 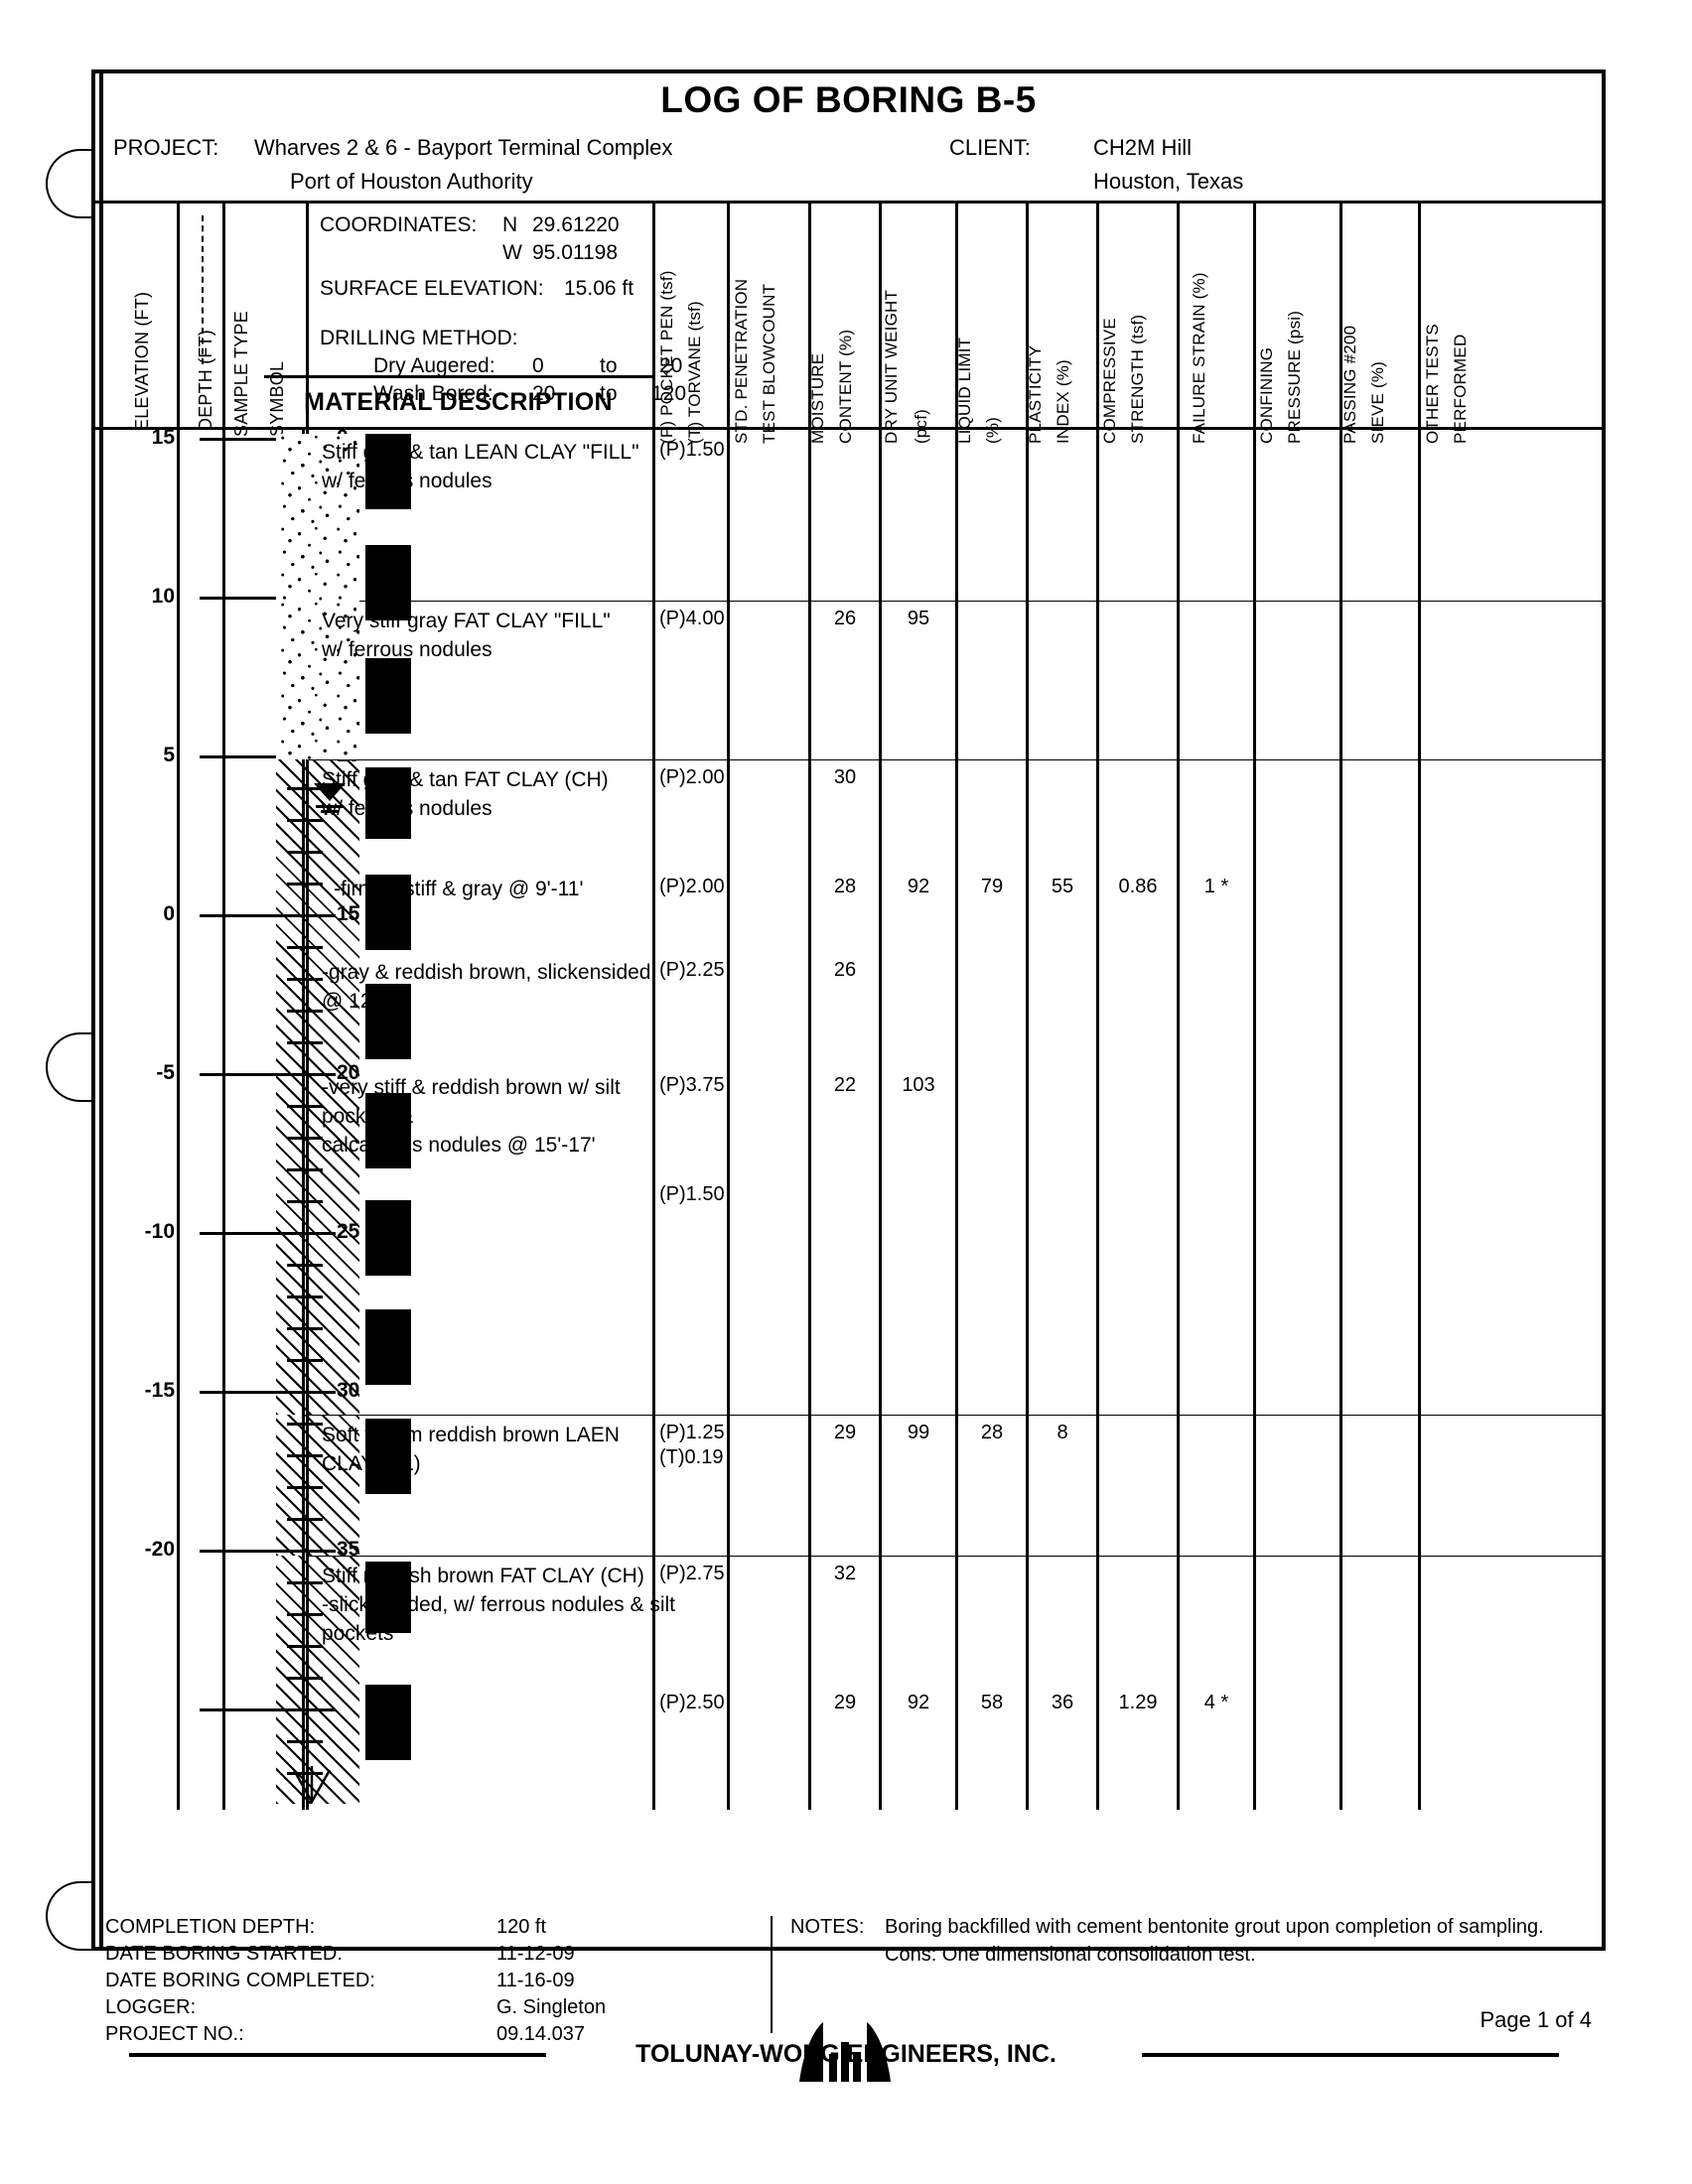 What do you see at coordinates (142, 361) in the screenshot?
I see `column-header-elevation: ELEVATION (FT)` at bounding box center [142, 361].